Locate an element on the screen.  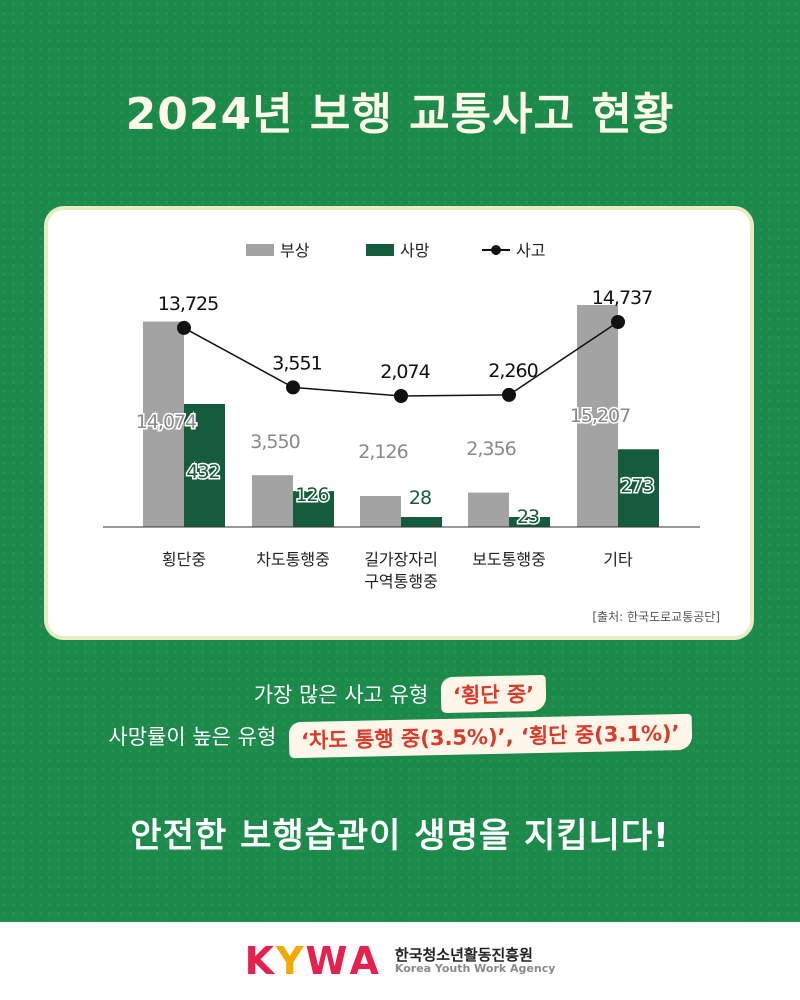
legend-label: 사고 is located at coordinates (530, 250).